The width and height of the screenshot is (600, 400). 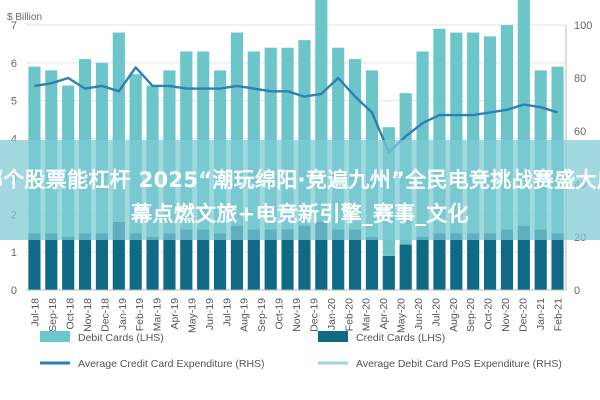 What do you see at coordinates (577, 291) in the screenshot?
I see `y-right-tick-label: 0` at bounding box center [577, 291].